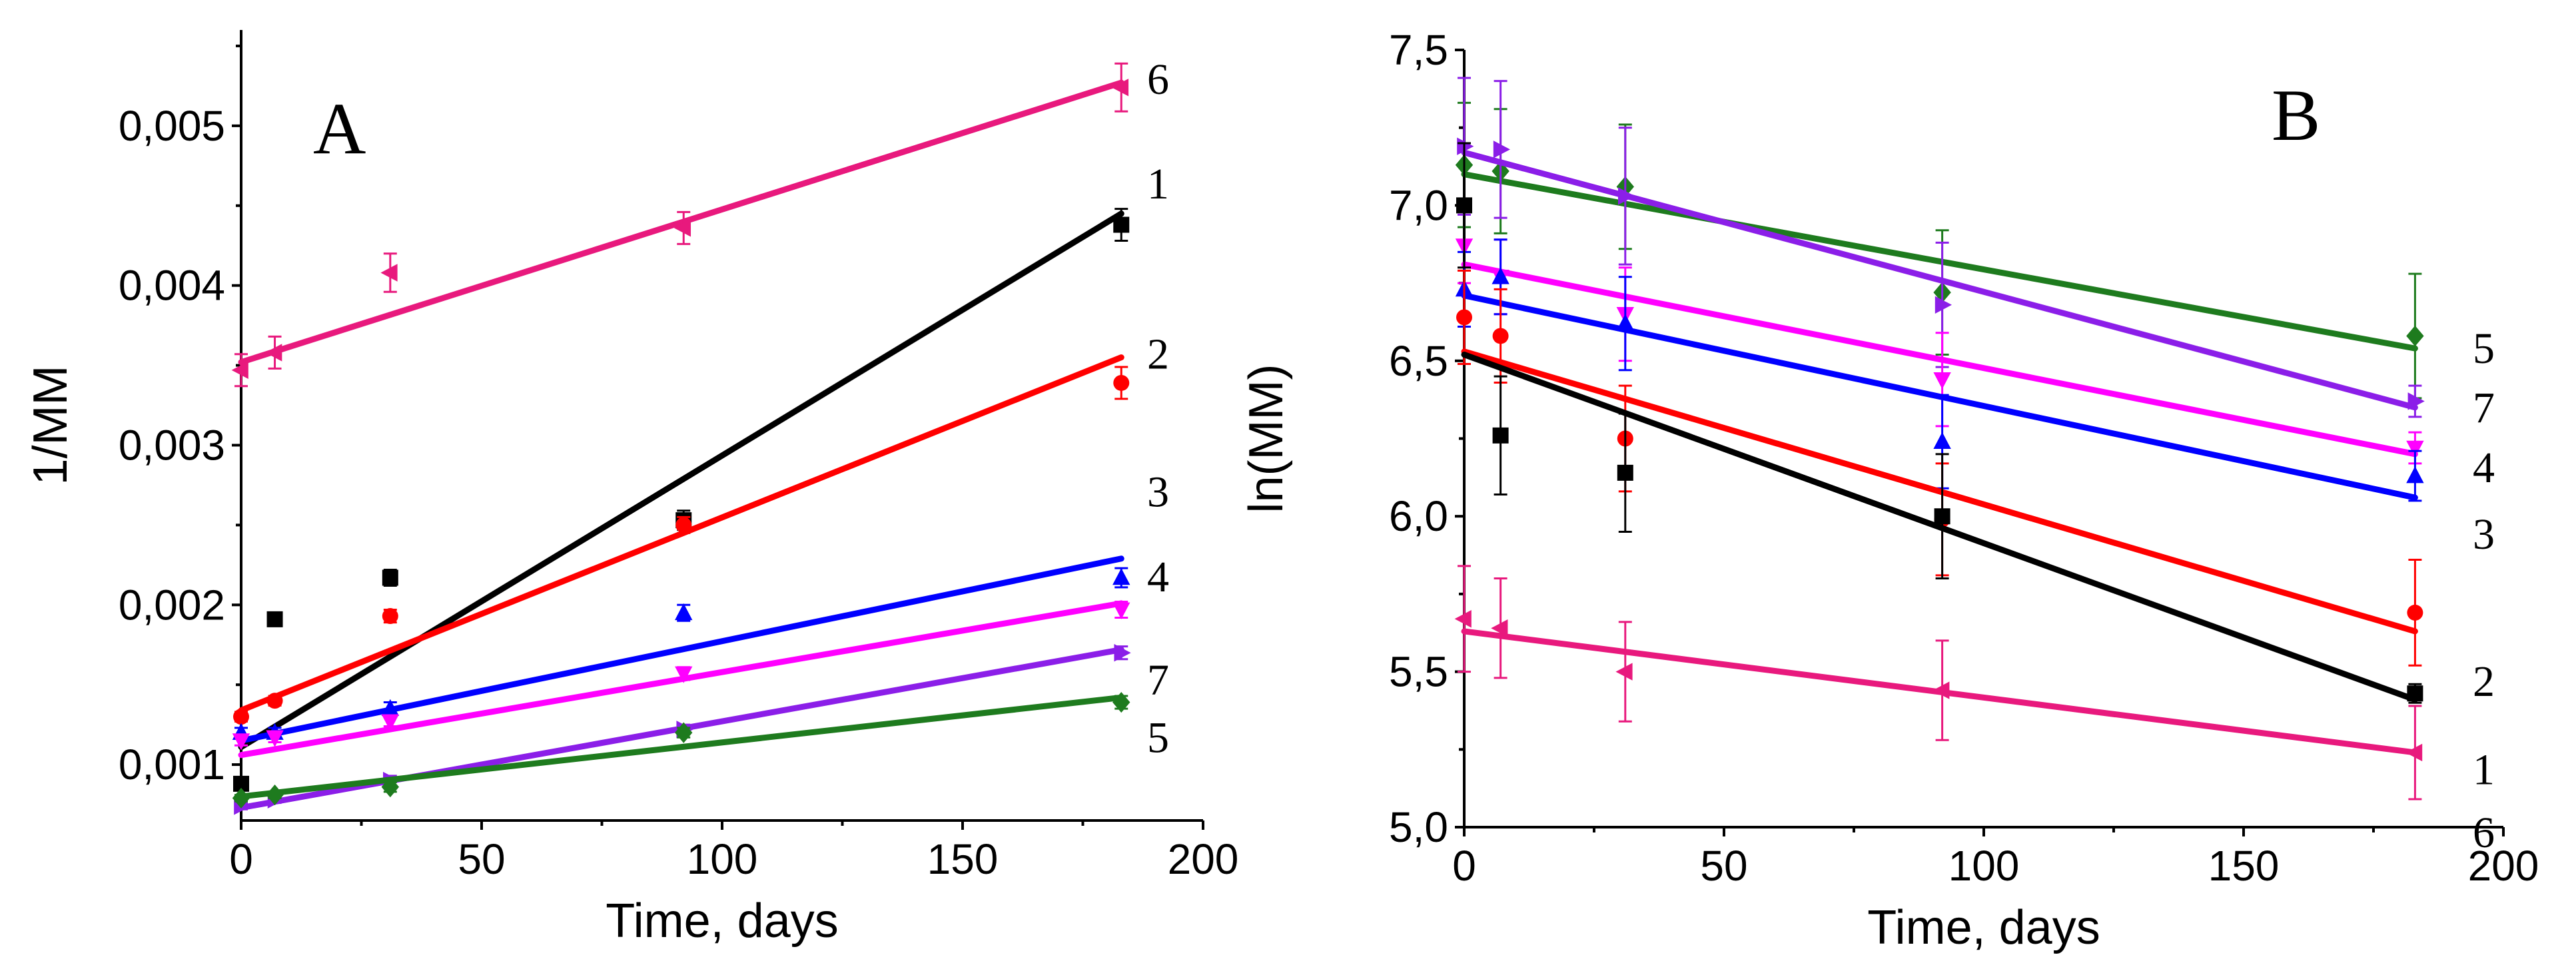 The width and height of the screenshot is (2576, 975). What do you see at coordinates (2296, 115) in the screenshot?
I see `panel-letter: B` at bounding box center [2296, 115].